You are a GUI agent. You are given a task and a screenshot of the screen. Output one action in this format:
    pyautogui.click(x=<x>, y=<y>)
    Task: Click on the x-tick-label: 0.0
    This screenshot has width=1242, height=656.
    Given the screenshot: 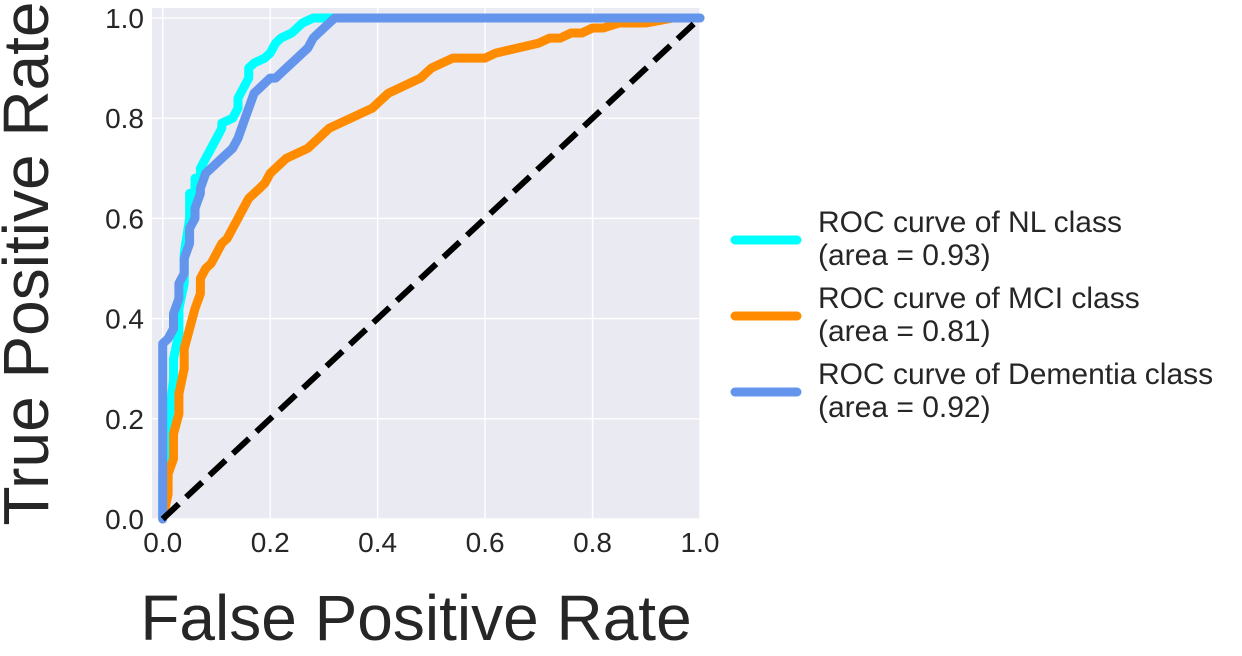 What is the action you would take?
    pyautogui.click(x=162, y=542)
    